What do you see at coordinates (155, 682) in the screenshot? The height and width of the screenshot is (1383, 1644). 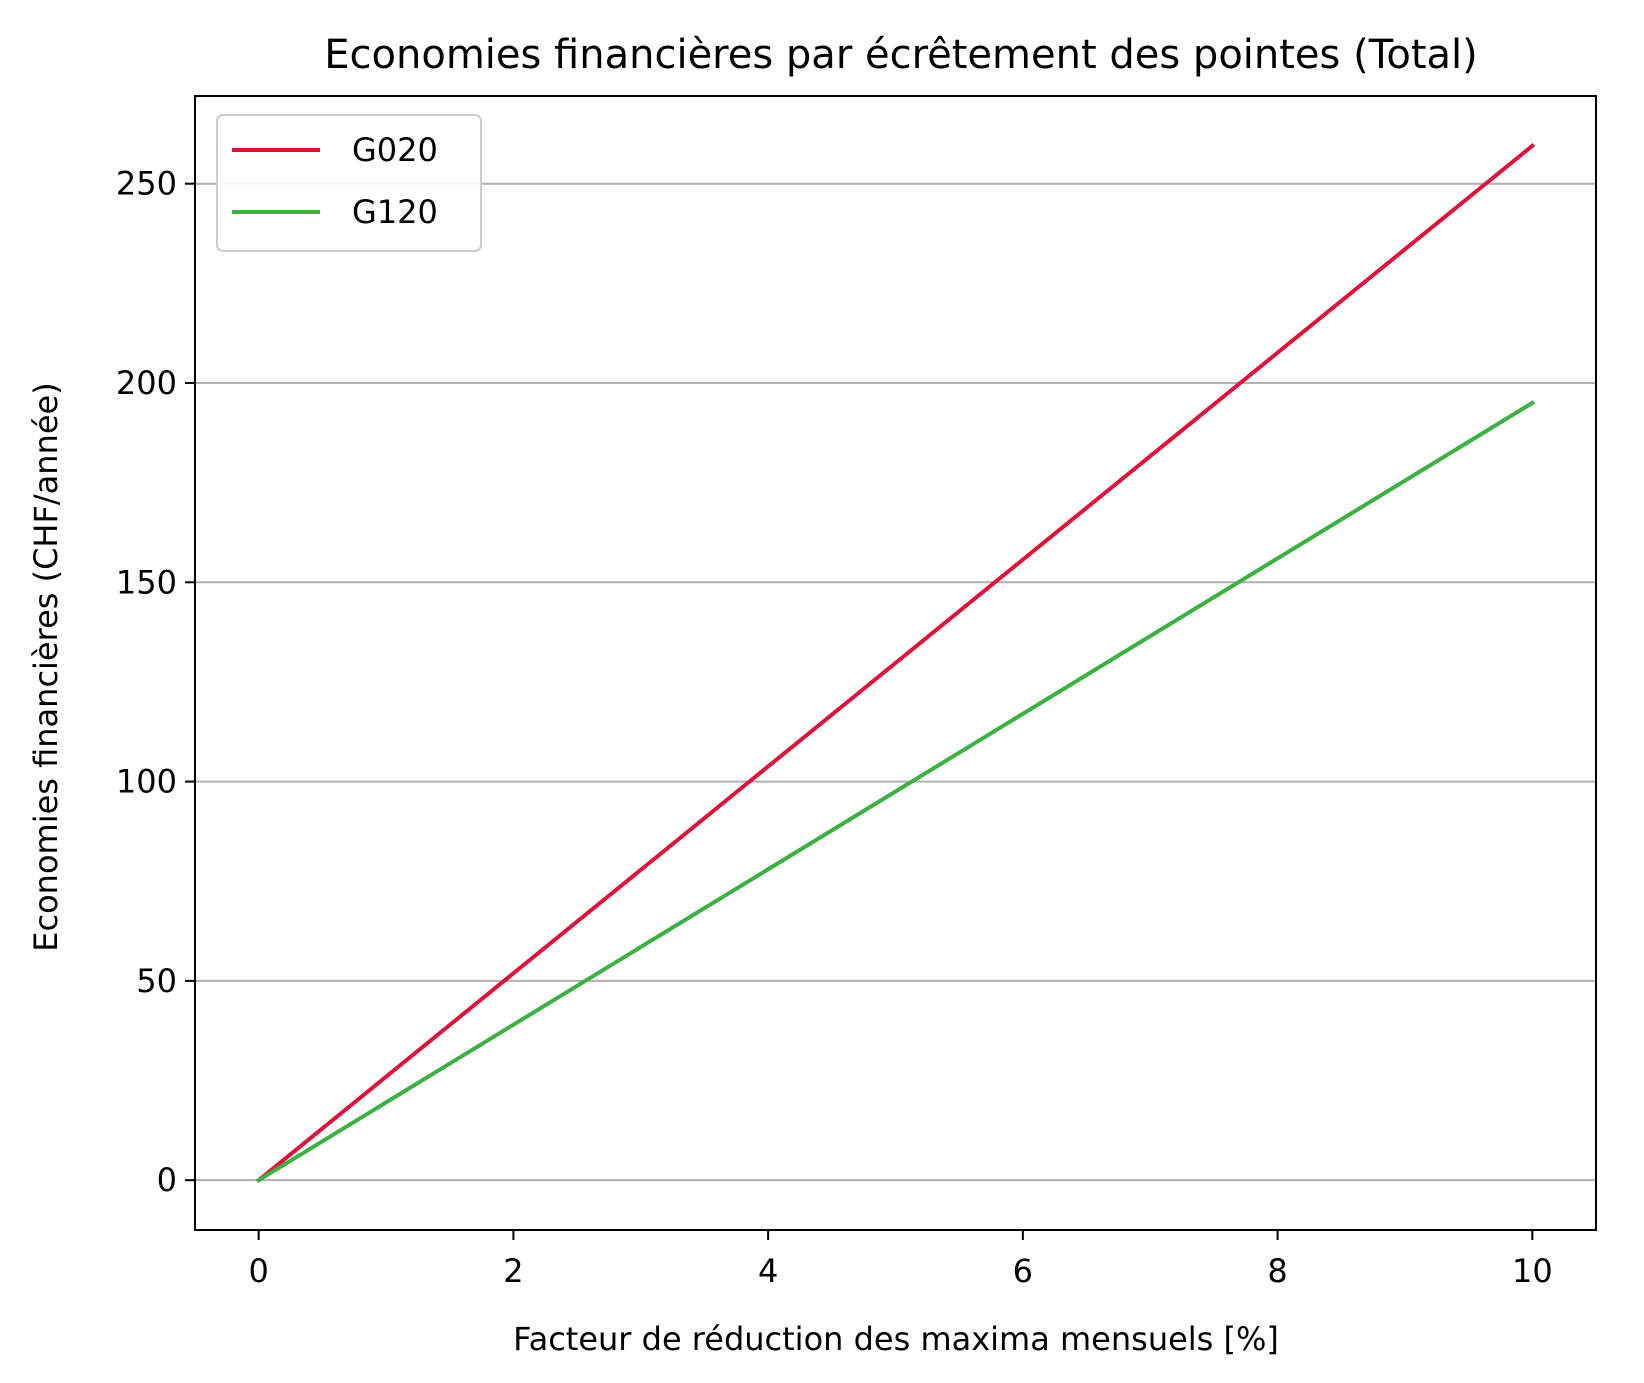 I see `y-axis-ticks: 0 50 100 150 200 250` at bounding box center [155, 682].